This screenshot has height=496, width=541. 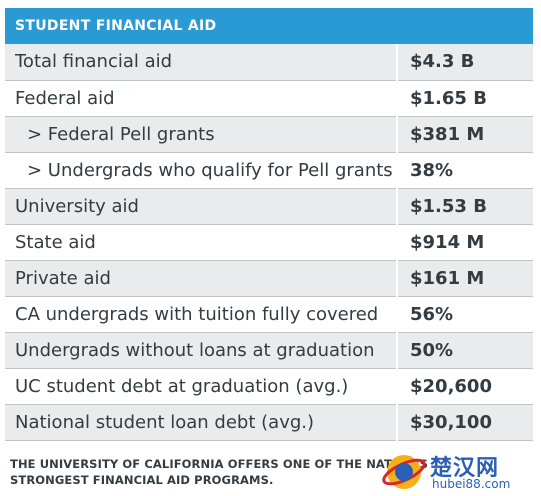 I want to click on table-row: Private aid $161 M, so click(x=269, y=278).